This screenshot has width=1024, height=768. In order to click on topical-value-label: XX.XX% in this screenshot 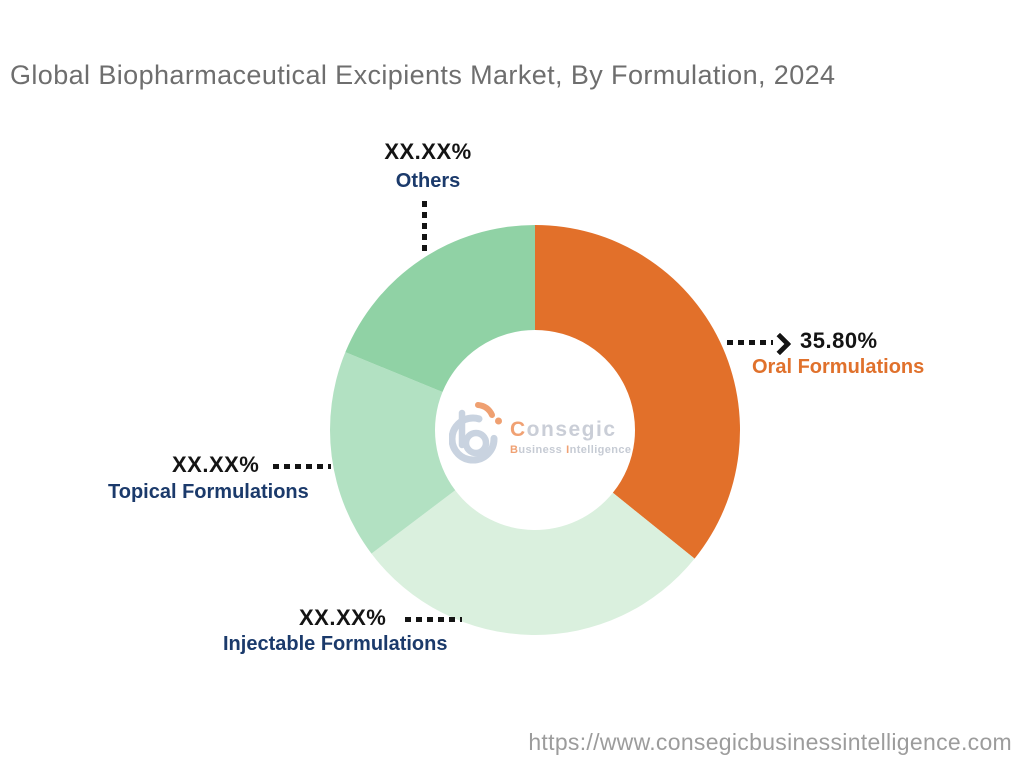, I will do `click(216, 464)`.